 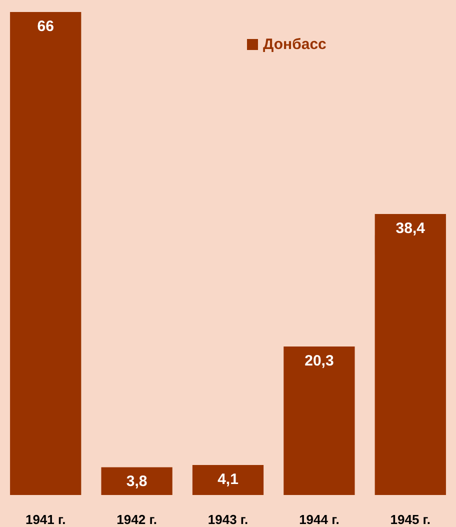 I want to click on x-tick-label: 1945 г., so click(x=410, y=519).